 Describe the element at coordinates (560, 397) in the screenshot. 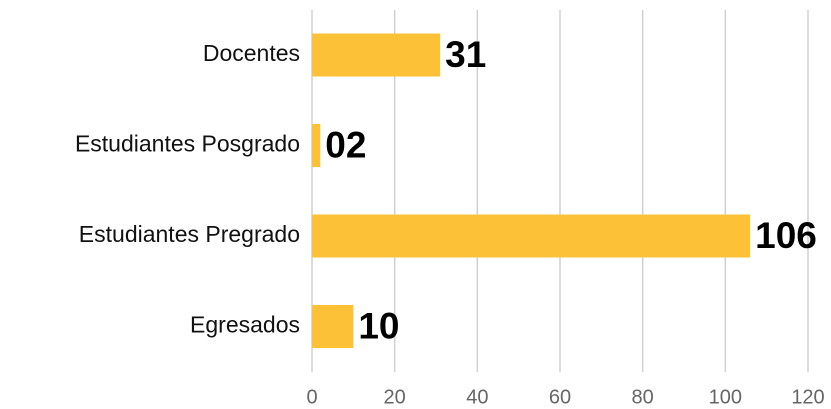

I see `x-tick-label: 60` at that location.